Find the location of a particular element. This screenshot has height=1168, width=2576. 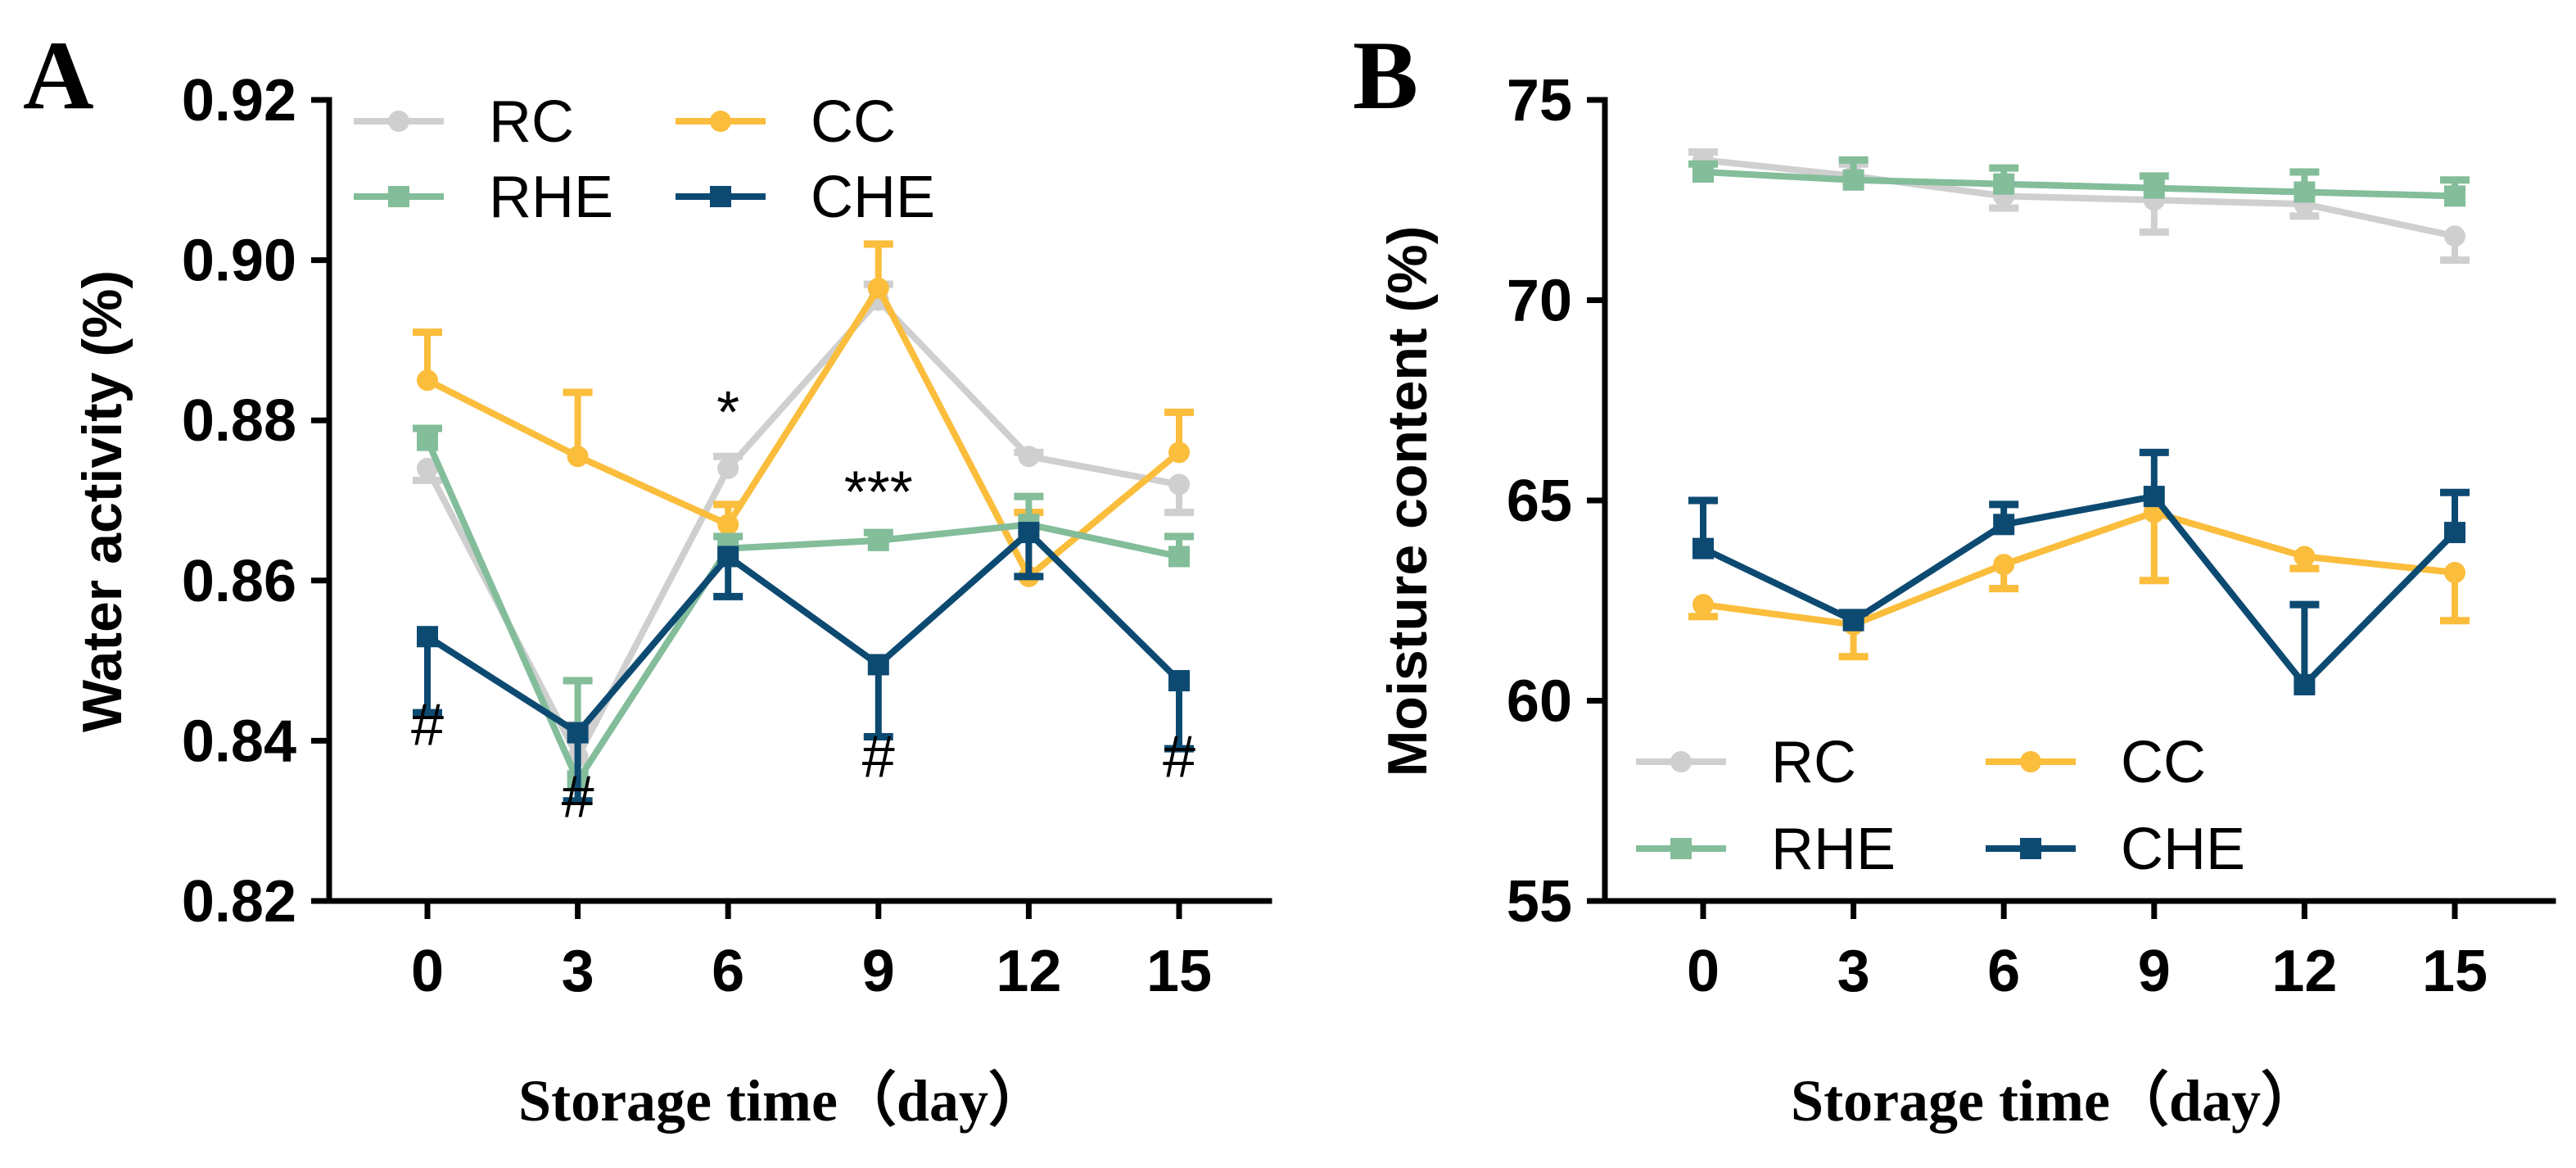

legend-item-che: CHE is located at coordinates (2115, 849).